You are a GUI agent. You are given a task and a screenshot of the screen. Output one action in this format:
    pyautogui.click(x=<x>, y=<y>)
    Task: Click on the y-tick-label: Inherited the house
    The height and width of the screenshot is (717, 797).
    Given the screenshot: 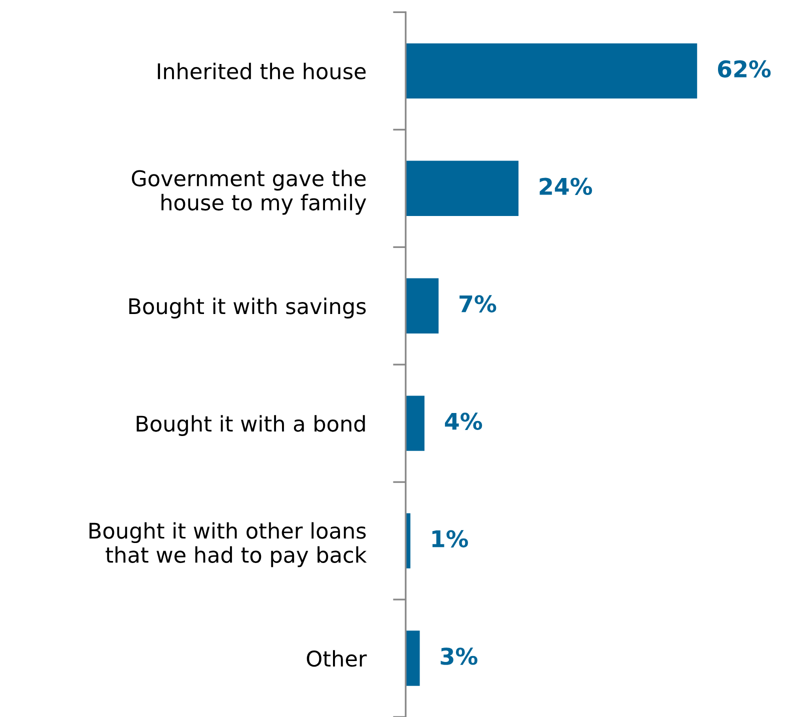 What is the action you would take?
    pyautogui.click(x=262, y=71)
    